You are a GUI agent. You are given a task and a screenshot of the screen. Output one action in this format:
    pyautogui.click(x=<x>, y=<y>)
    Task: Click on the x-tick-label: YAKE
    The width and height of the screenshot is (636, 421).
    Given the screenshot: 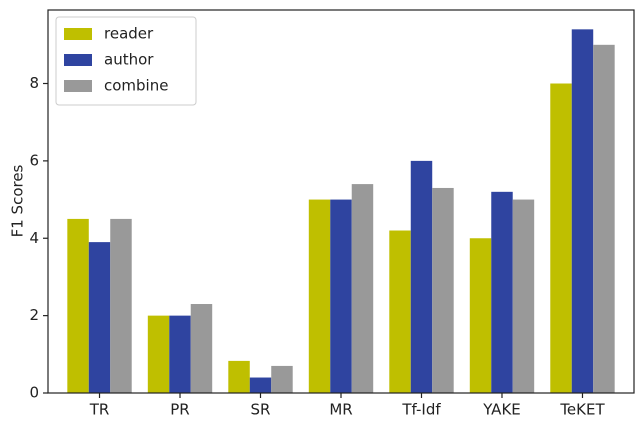 What is the action you would take?
    pyautogui.click(x=501, y=410)
    